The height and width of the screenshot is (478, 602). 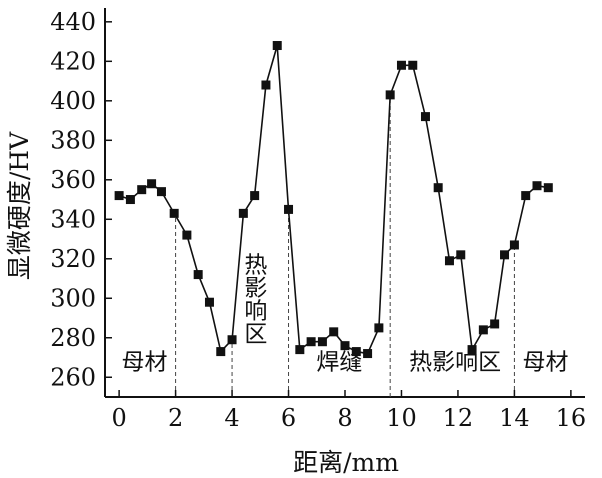 What do you see at coordinates (73, 140) in the screenshot?
I see `y-tick-label: 380` at bounding box center [73, 140].